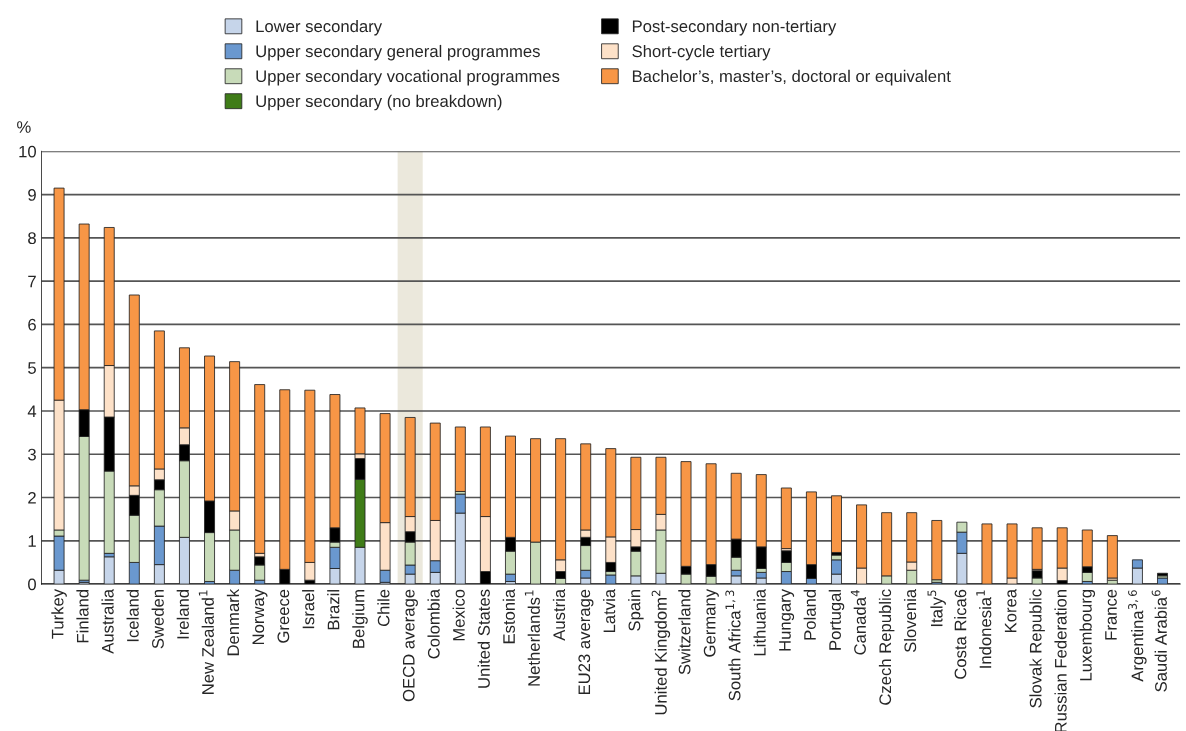  What do you see at coordinates (360, 619) in the screenshot?
I see `x-tick-label: Belgium` at bounding box center [360, 619].